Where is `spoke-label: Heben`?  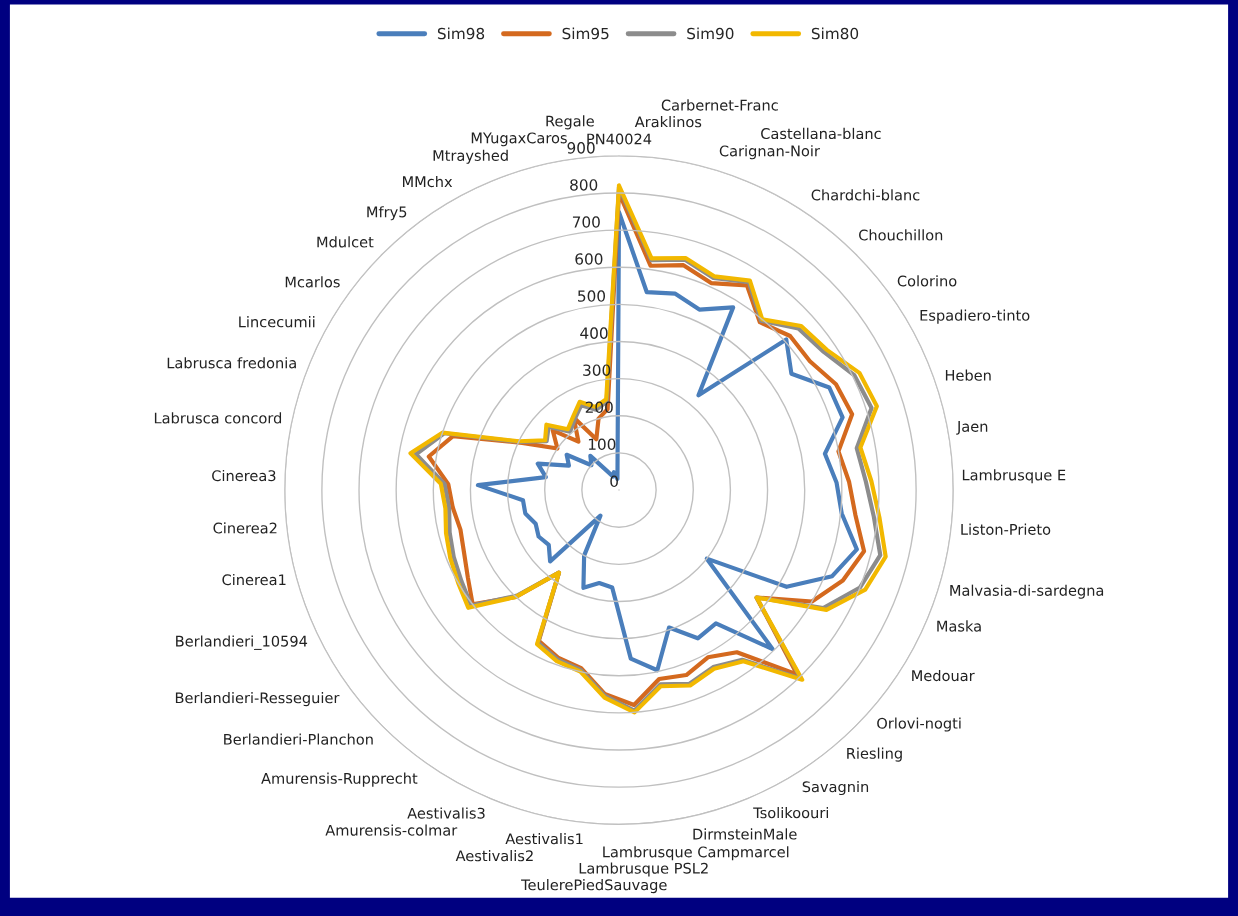 spoke-label: Heben is located at coordinates (968, 375).